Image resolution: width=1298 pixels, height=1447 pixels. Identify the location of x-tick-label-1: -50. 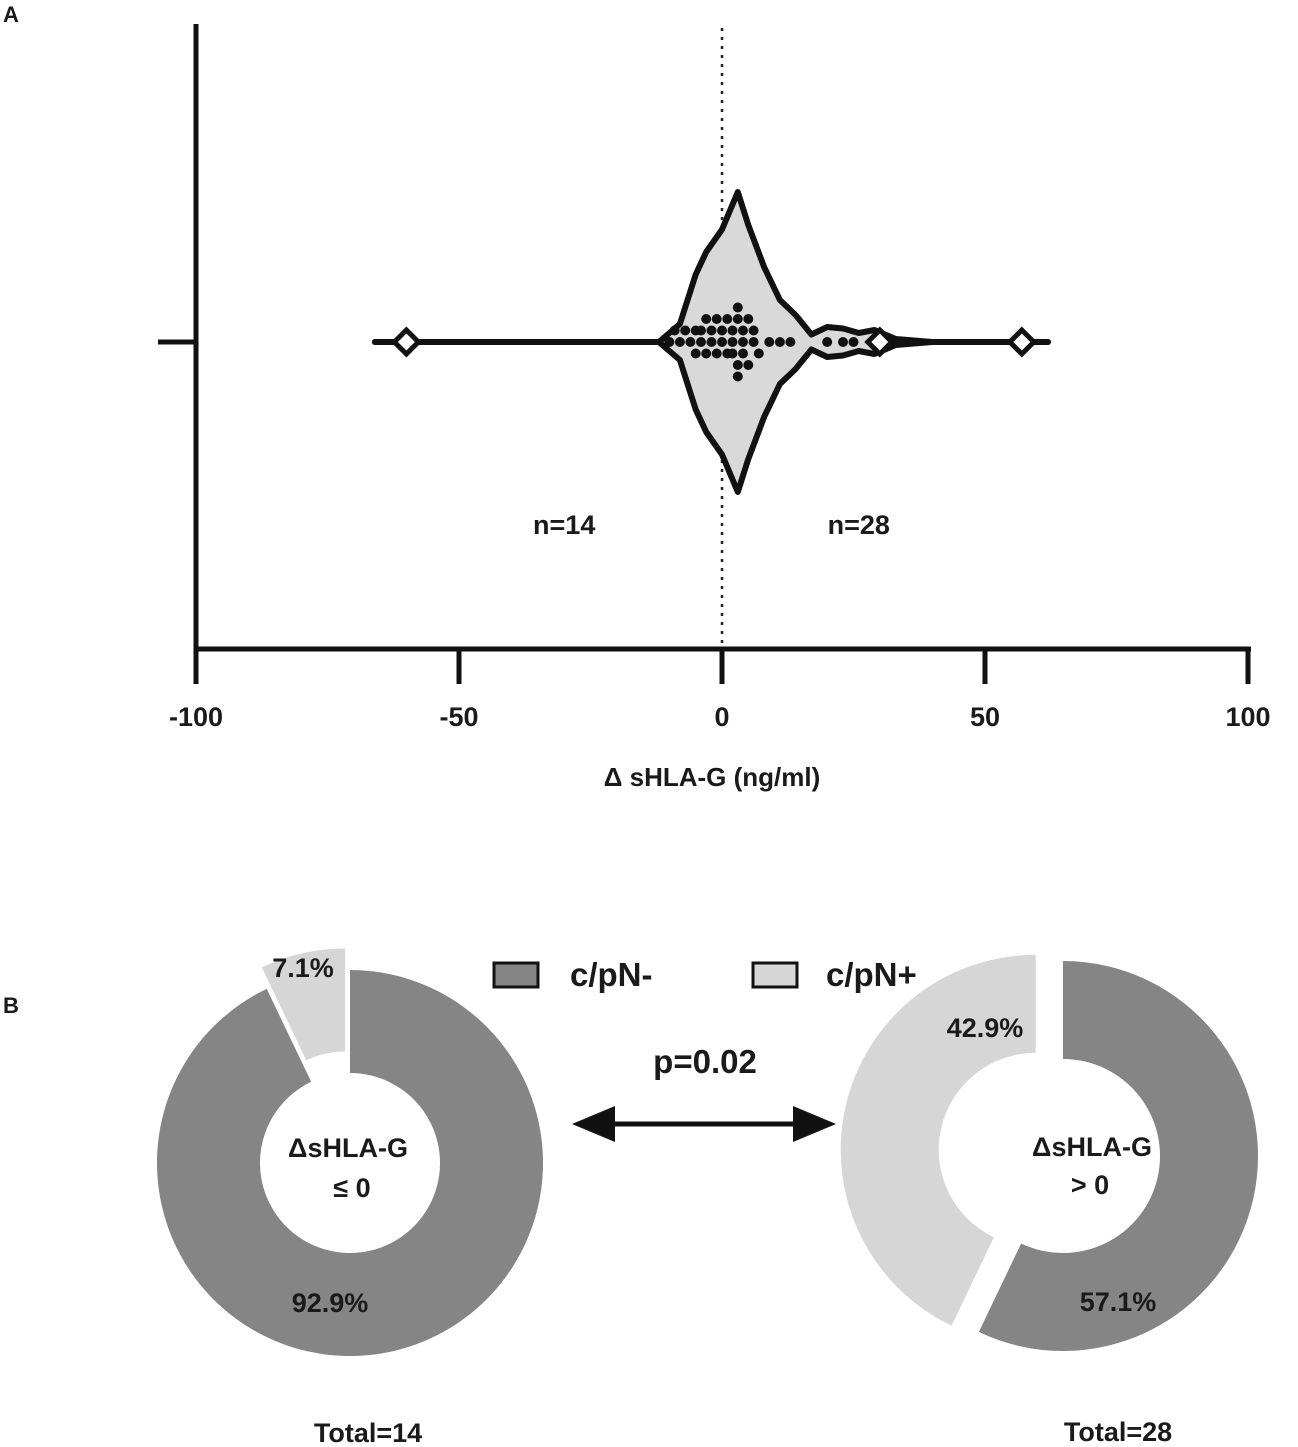
(458, 717).